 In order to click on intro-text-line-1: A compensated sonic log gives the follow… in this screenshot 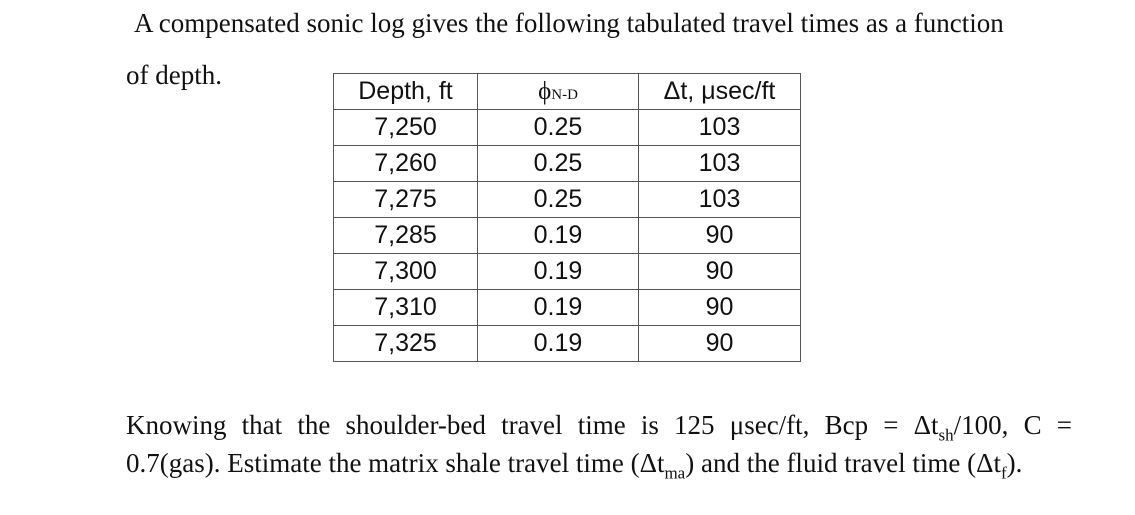, I will do `click(569, 23)`.